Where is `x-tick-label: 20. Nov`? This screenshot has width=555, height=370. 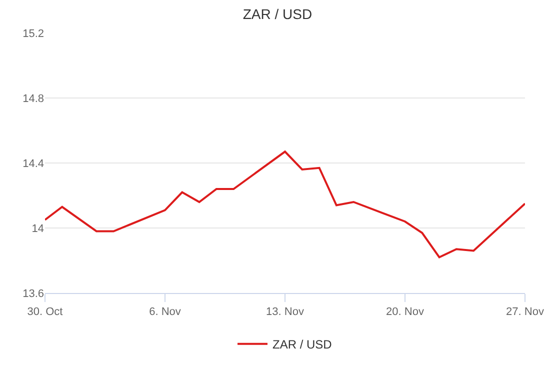 x-tick-label: 20. Nov is located at coordinates (405, 312).